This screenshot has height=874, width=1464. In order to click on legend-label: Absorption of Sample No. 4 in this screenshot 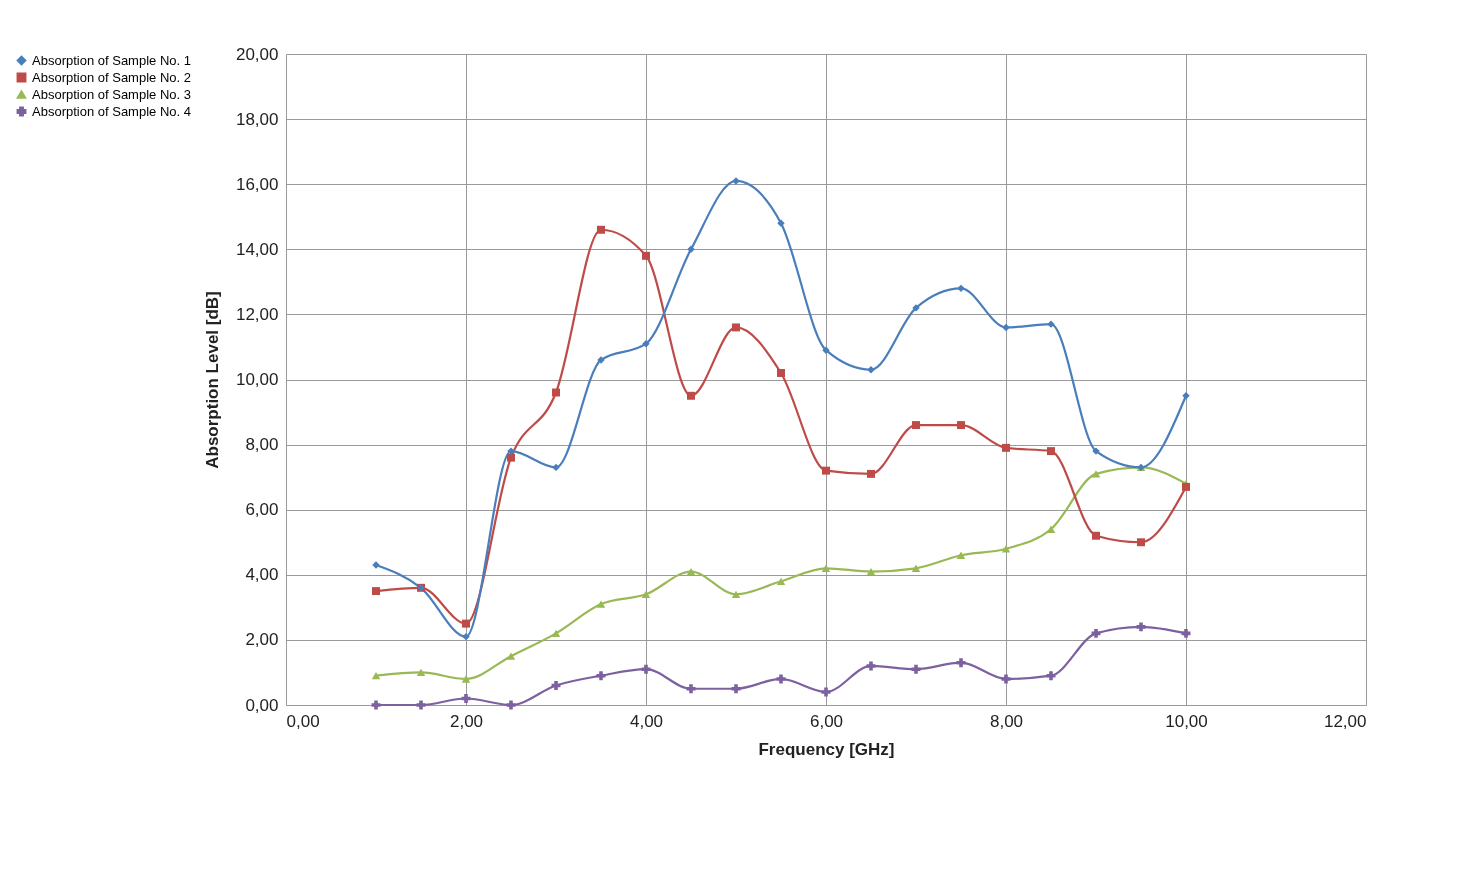, I will do `click(111, 111)`.